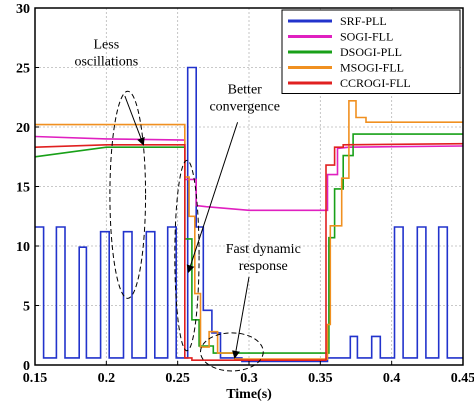 This screenshot has height=402, width=474. What do you see at coordinates (363, 21) in the screenshot?
I see `legend-label: SRF-PLL` at bounding box center [363, 21].